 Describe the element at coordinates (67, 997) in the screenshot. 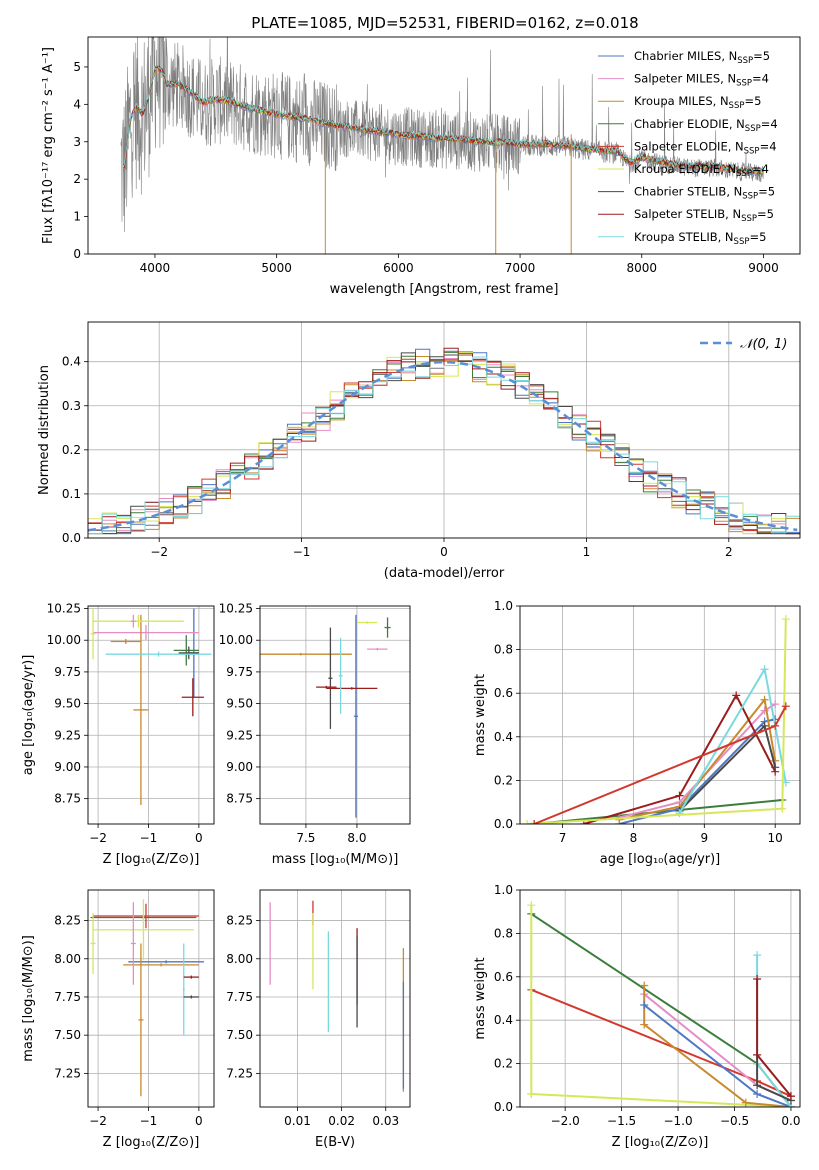

I see `mass-vs-Z-ytick-label: 7.75` at that location.